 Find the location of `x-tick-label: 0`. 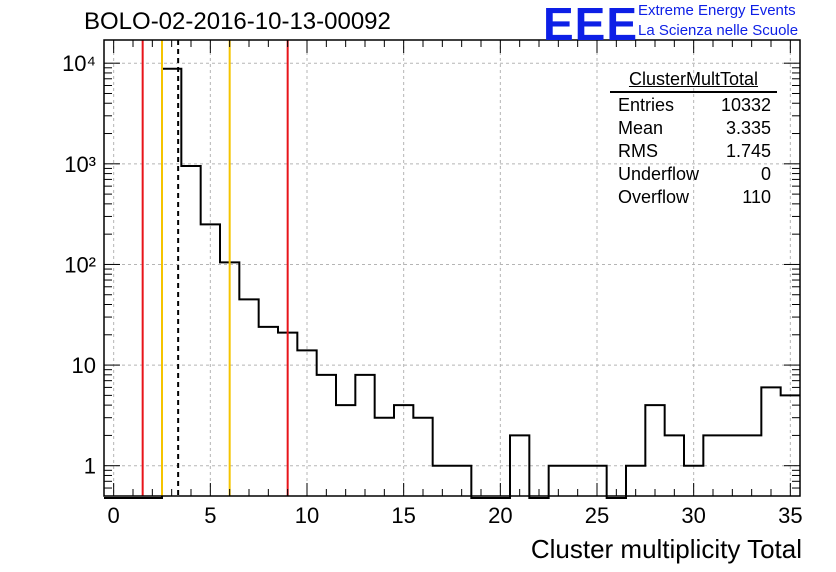

x-tick-label: 0 is located at coordinates (114, 515).